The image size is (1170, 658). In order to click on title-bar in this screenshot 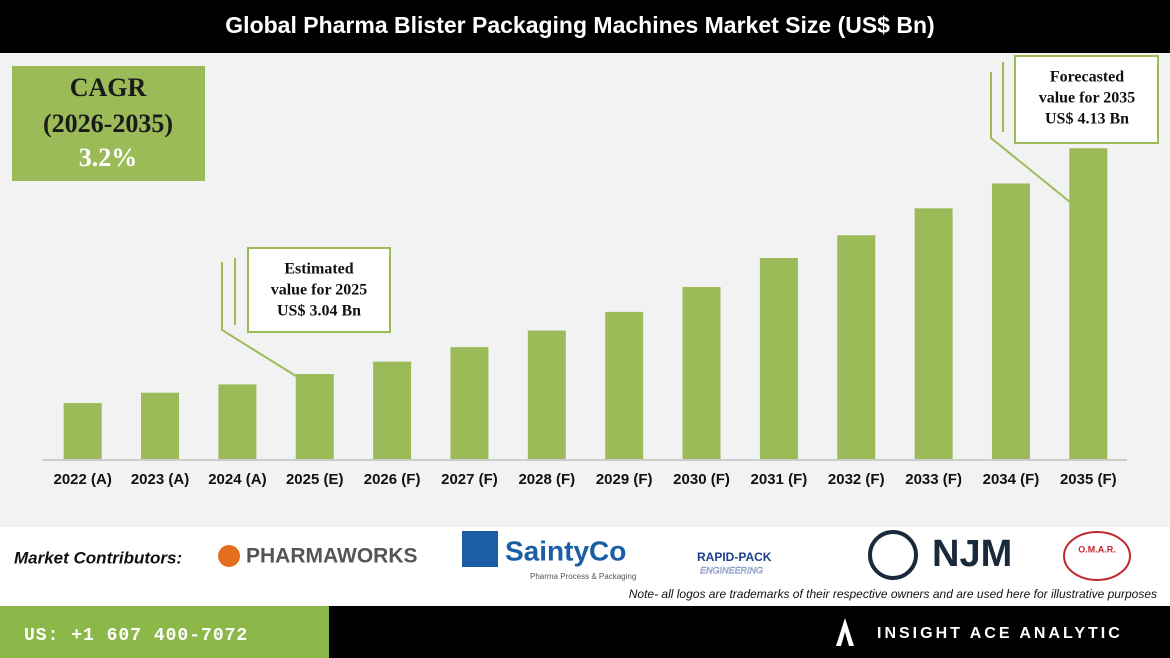, I will do `click(585, 26)`.